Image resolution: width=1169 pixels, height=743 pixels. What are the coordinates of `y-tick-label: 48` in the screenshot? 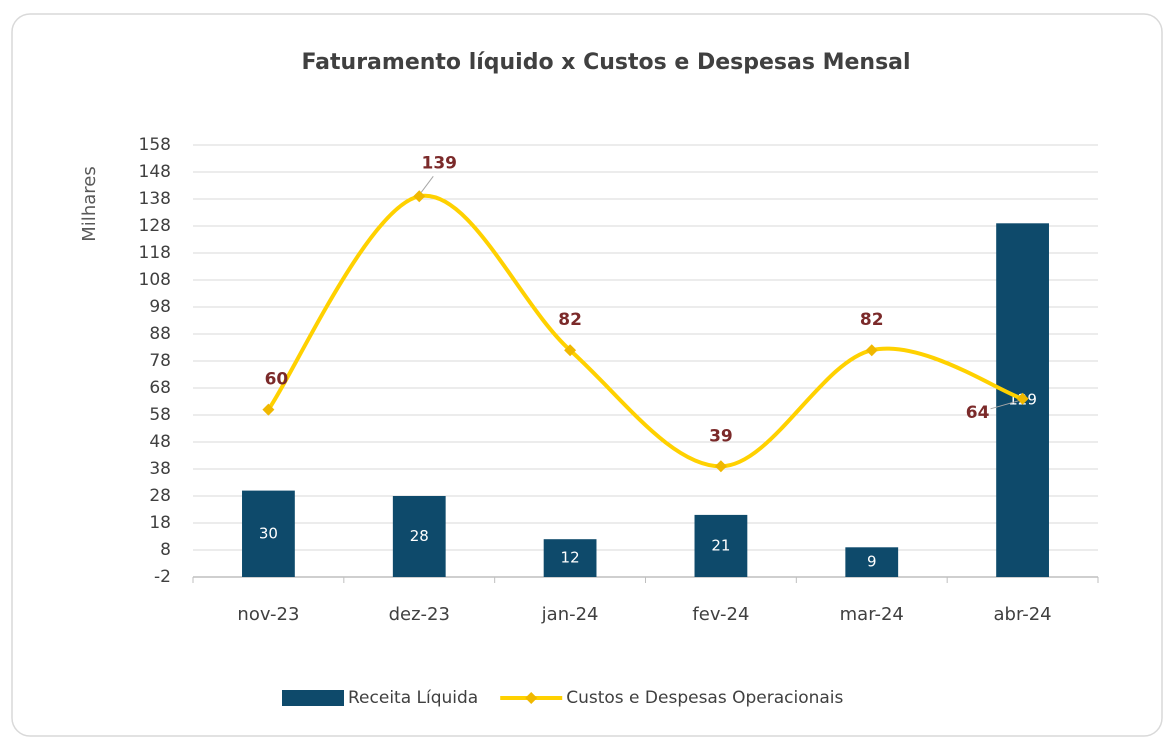 It's located at (160, 442).